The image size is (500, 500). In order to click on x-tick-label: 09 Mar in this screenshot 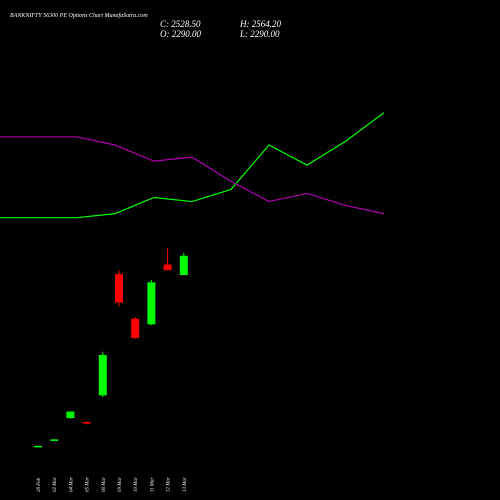, I will do `click(120, 484)`.